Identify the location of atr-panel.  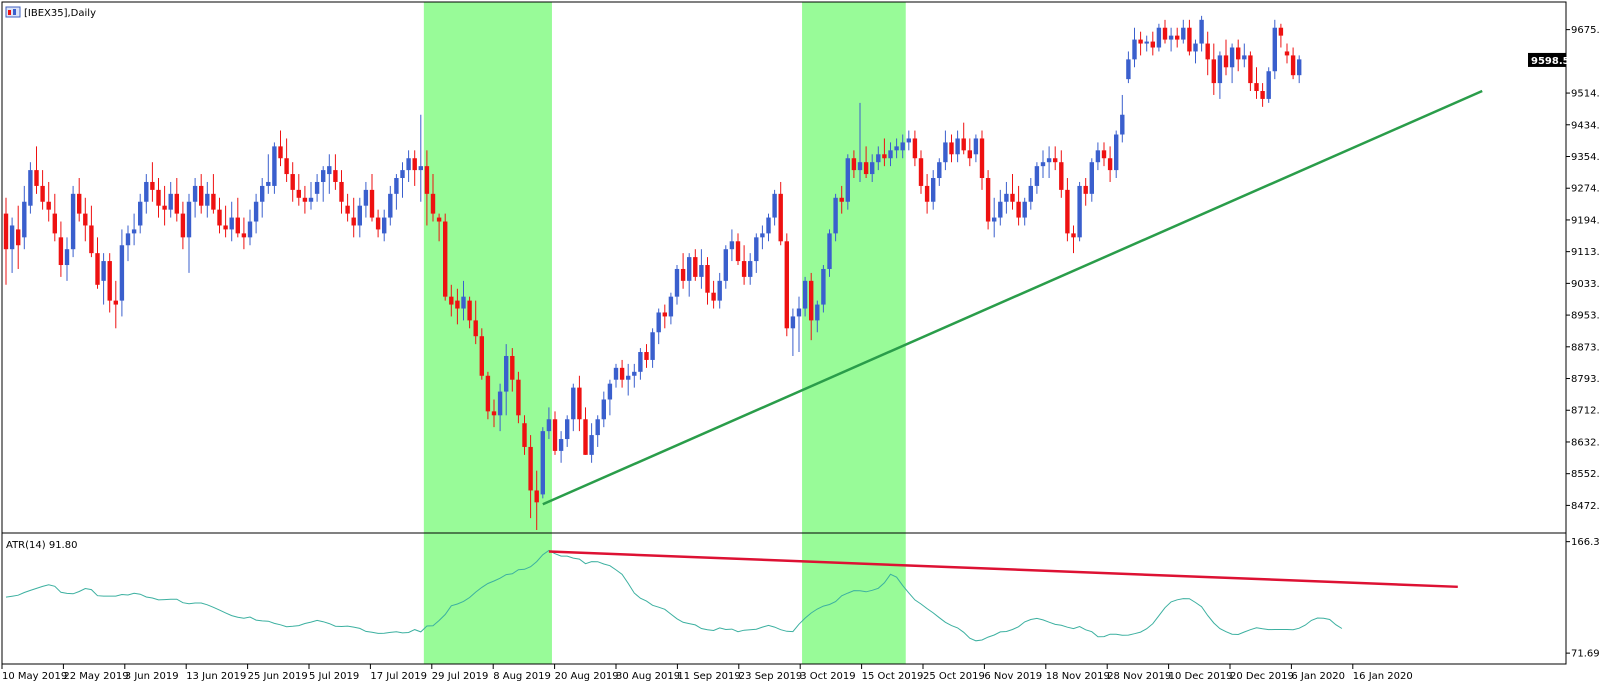
(731, 595).